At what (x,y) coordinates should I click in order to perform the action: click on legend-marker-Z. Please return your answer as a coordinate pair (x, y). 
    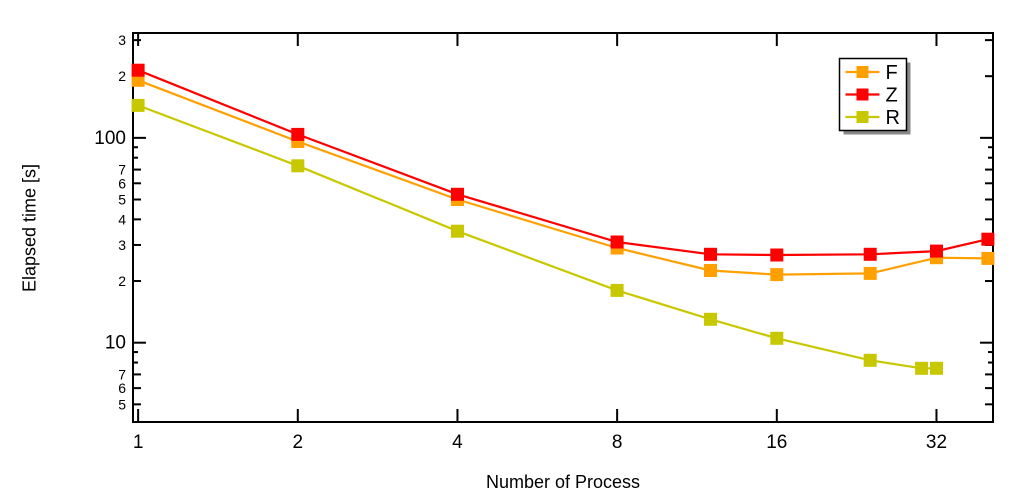
    Looking at the image, I should click on (862, 94).